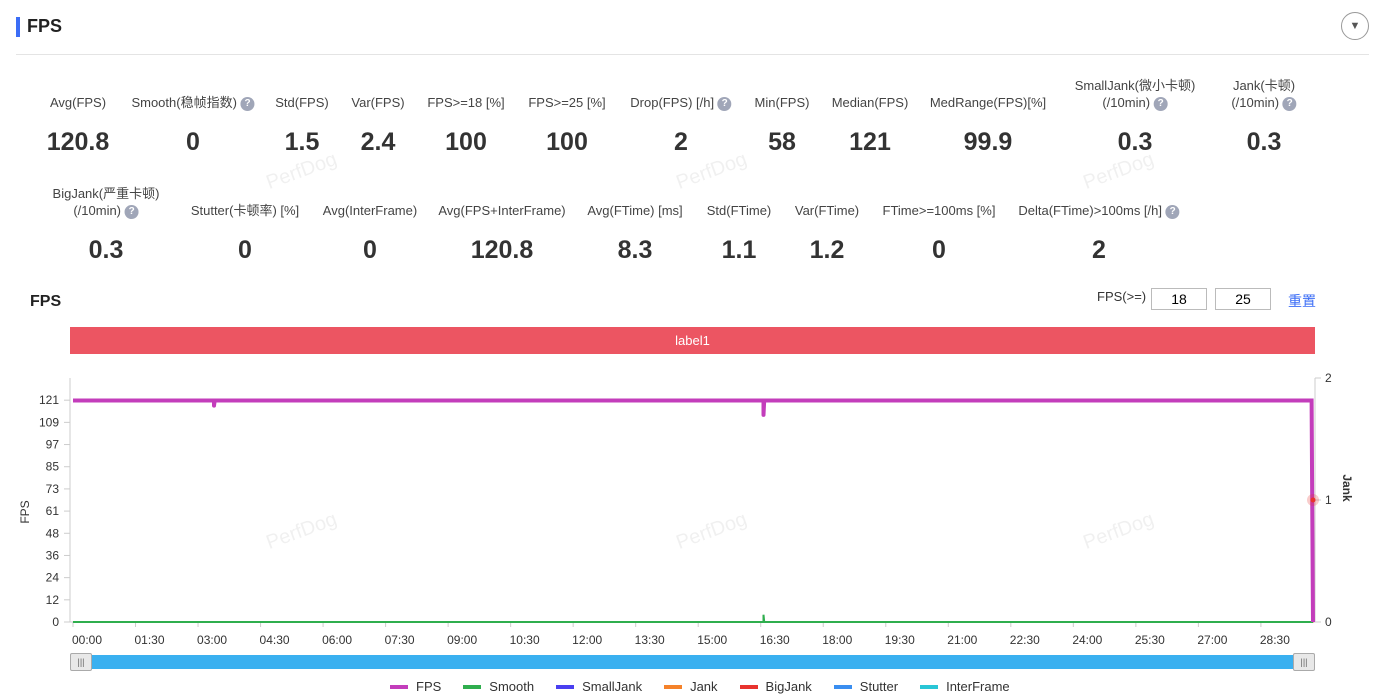 The width and height of the screenshot is (1384, 700). I want to click on metric-value: 99.9, so click(988, 142).